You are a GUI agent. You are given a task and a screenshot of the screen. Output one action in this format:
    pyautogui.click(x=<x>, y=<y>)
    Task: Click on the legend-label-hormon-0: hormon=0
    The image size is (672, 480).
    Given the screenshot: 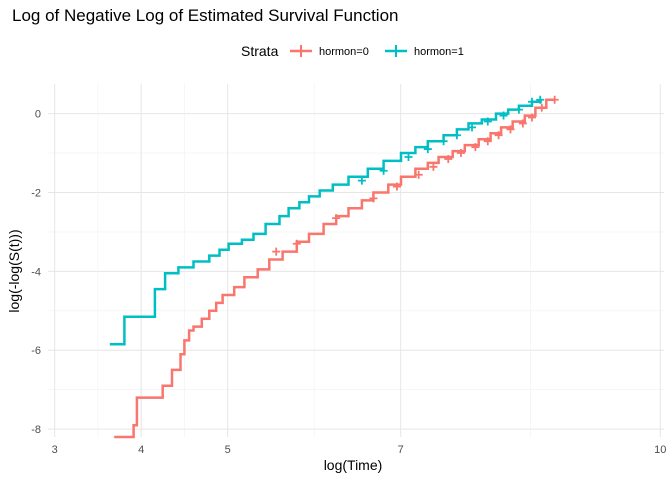 What is the action you would take?
    pyautogui.click(x=344, y=52)
    